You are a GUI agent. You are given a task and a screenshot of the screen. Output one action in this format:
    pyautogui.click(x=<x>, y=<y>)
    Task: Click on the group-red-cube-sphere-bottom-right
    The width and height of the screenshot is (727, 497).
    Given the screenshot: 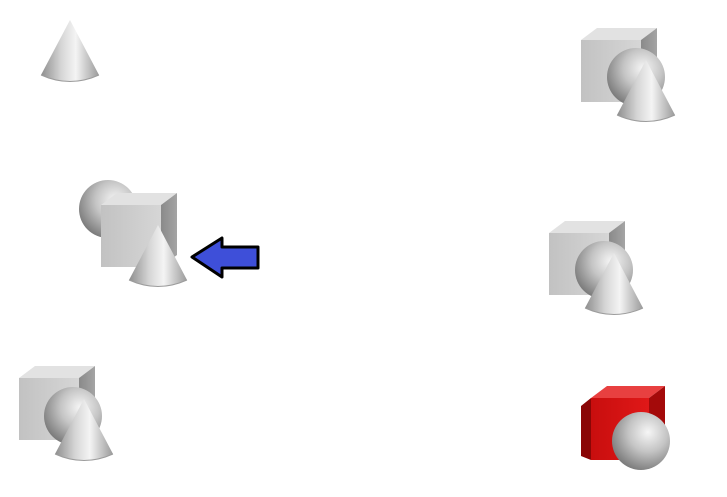 What is the action you would take?
    pyautogui.click(x=625, y=428)
    